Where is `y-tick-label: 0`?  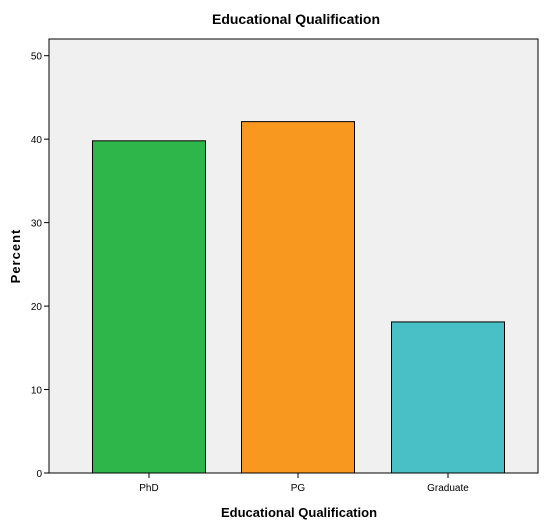 y-tick-label: 0 is located at coordinates (39, 474).